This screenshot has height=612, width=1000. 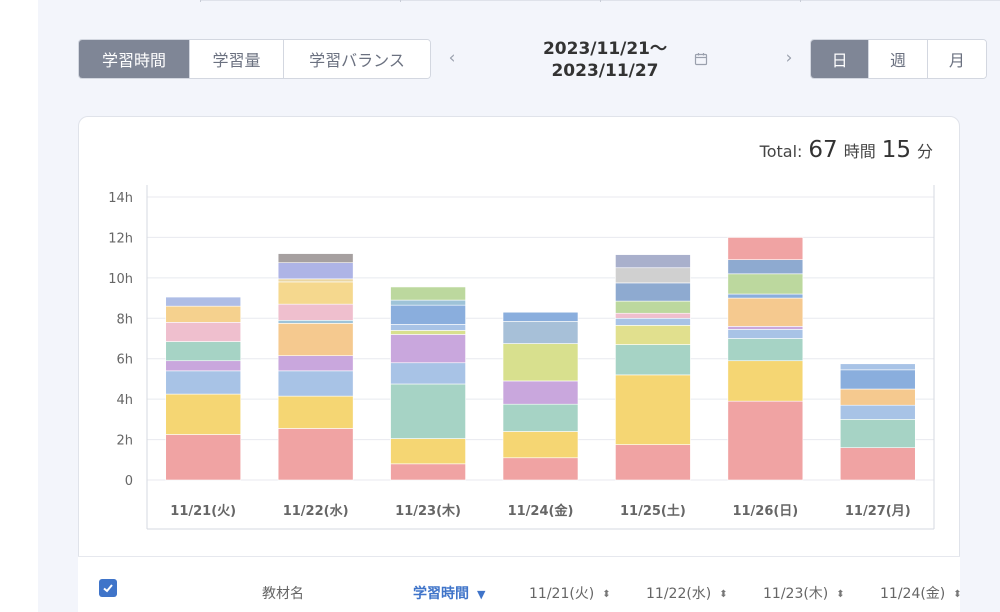 I want to click on period-month: 月, so click(x=956, y=59).